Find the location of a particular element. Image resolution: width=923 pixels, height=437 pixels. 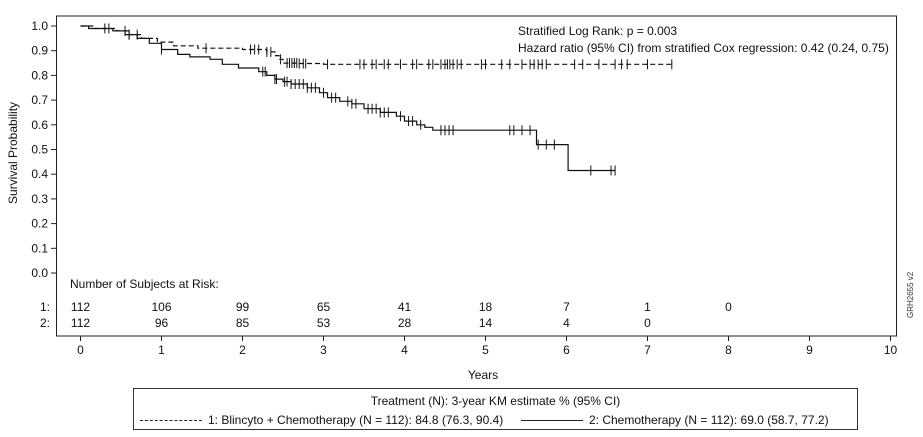

y-axis-label: Survival Probability is located at coordinates (13, 153).